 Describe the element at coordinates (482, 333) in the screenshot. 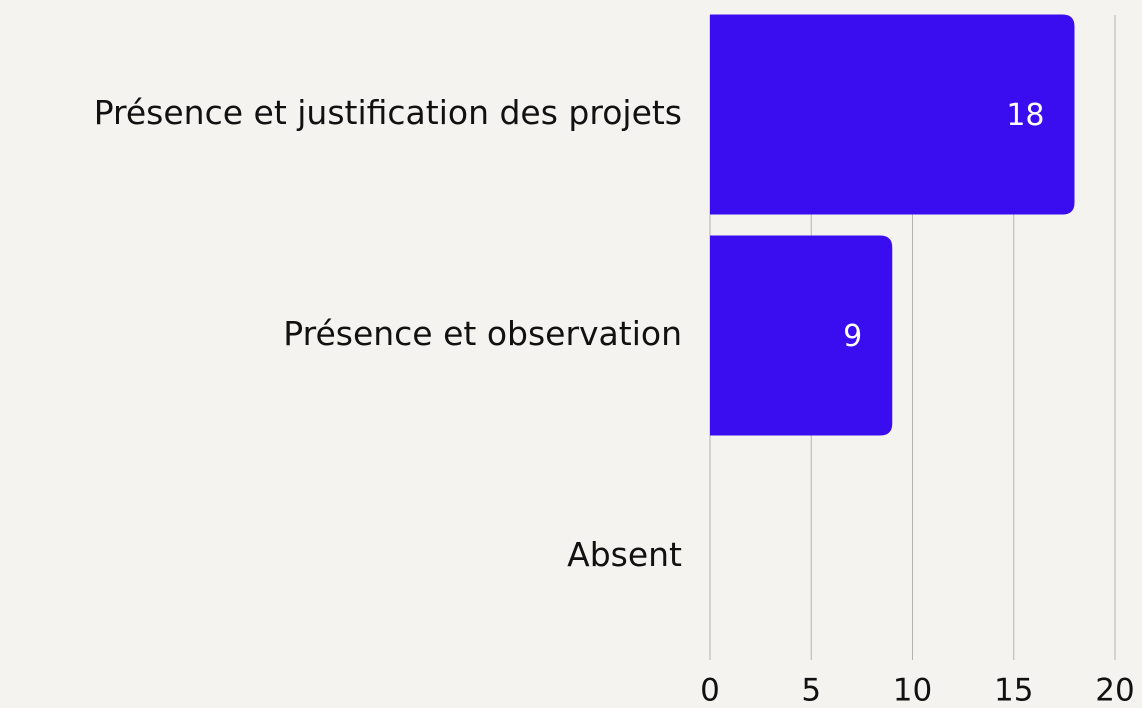

I see `y-tick-label: Présence et observation` at that location.